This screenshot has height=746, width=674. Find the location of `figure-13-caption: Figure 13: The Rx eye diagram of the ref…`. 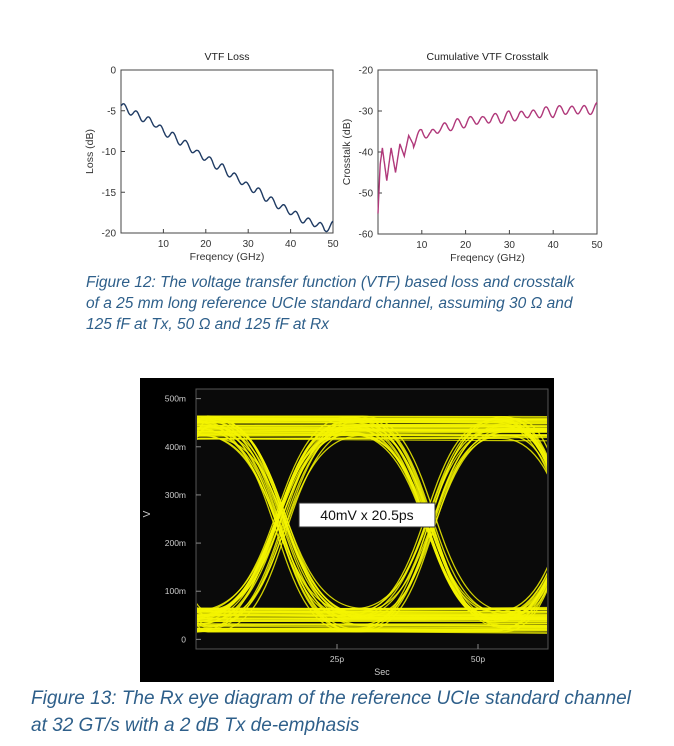

figure-13-caption: Figure 13: The Rx eye diagram of the ref… is located at coordinates (351, 712).